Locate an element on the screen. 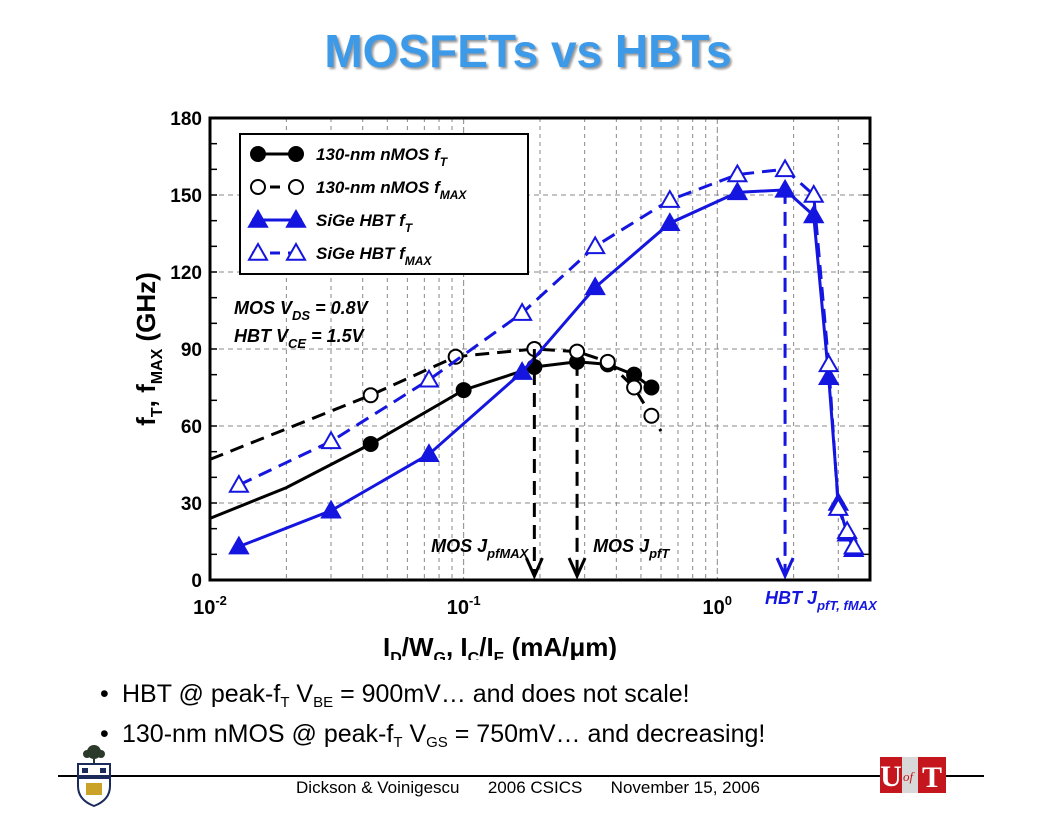  arrow-label: MOS JpfT is located at coordinates (631, 548).